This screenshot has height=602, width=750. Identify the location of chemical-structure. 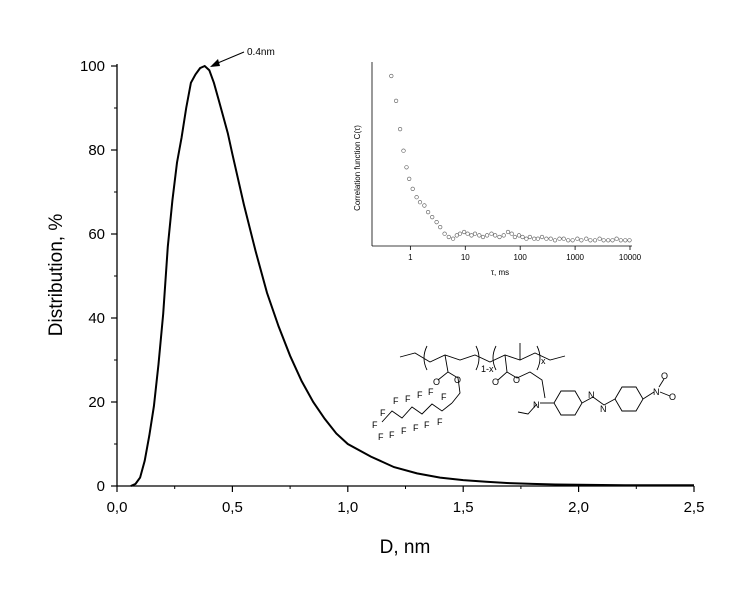
(526, 383).